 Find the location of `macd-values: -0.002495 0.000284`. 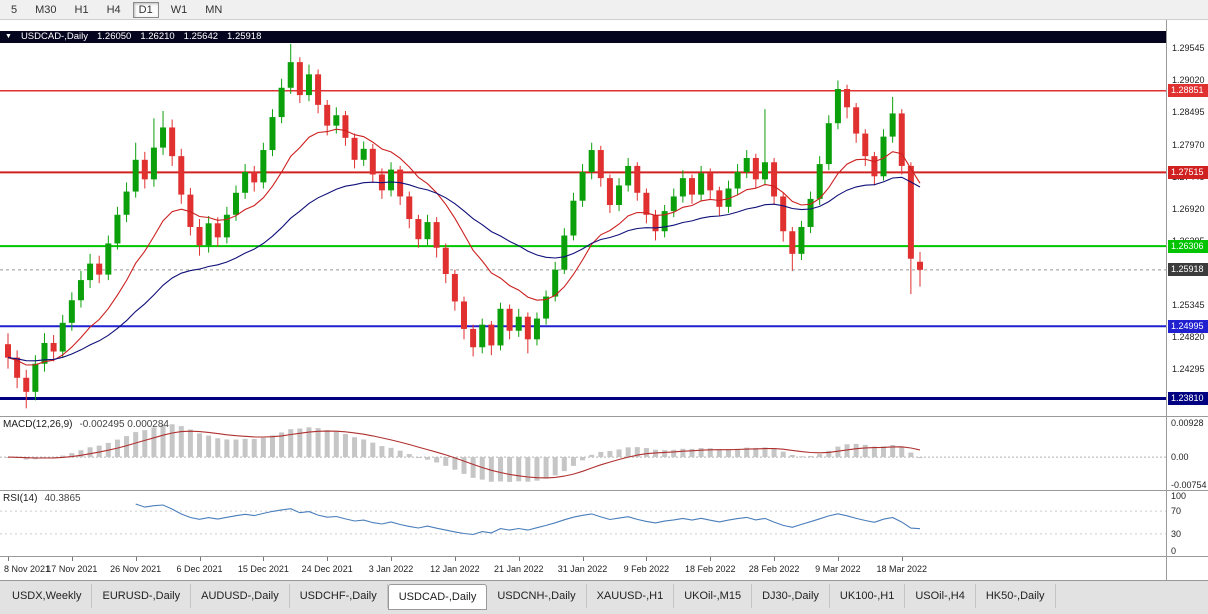

macd-values: -0.002495 0.000284 is located at coordinates (124, 424).